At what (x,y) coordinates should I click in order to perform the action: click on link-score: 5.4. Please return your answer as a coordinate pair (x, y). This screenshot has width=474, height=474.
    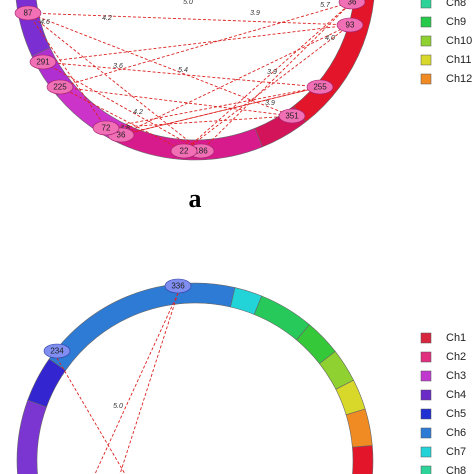
    Looking at the image, I should click on (183, 70).